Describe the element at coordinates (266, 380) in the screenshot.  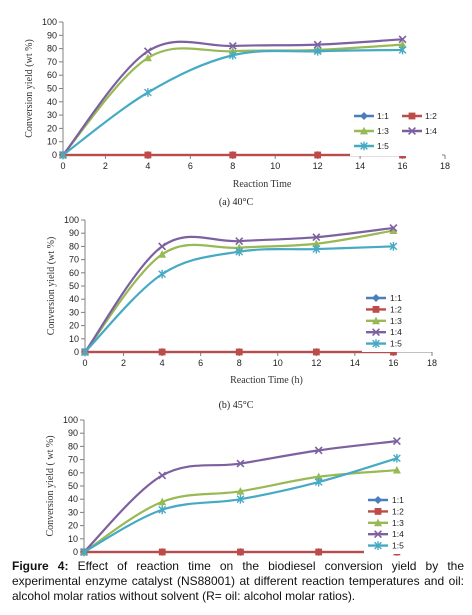
I see `x-axis-title: Reaction Time (h)` at that location.